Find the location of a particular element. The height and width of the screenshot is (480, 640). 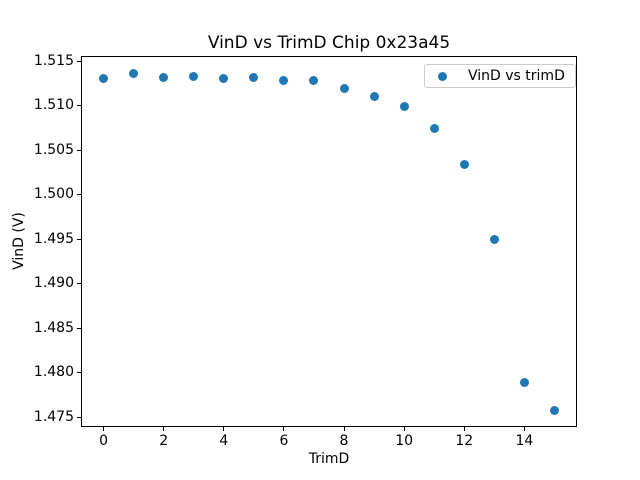

x-tick-label: 14 is located at coordinates (524, 441).